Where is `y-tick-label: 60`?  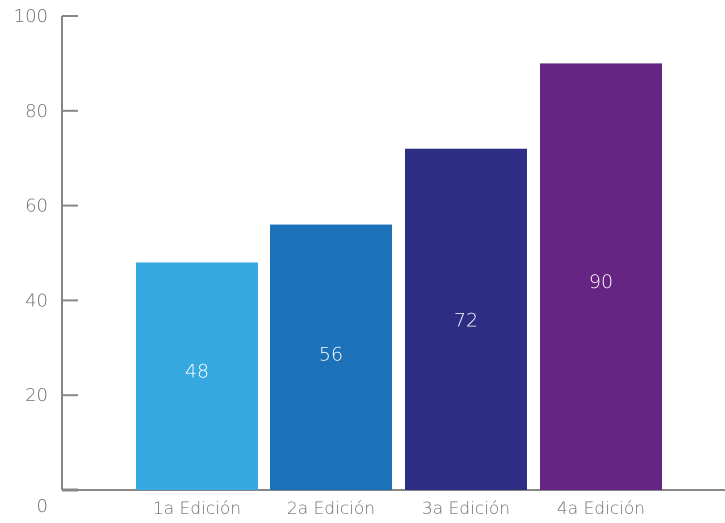
y-tick-label: 60 is located at coordinates (36, 206).